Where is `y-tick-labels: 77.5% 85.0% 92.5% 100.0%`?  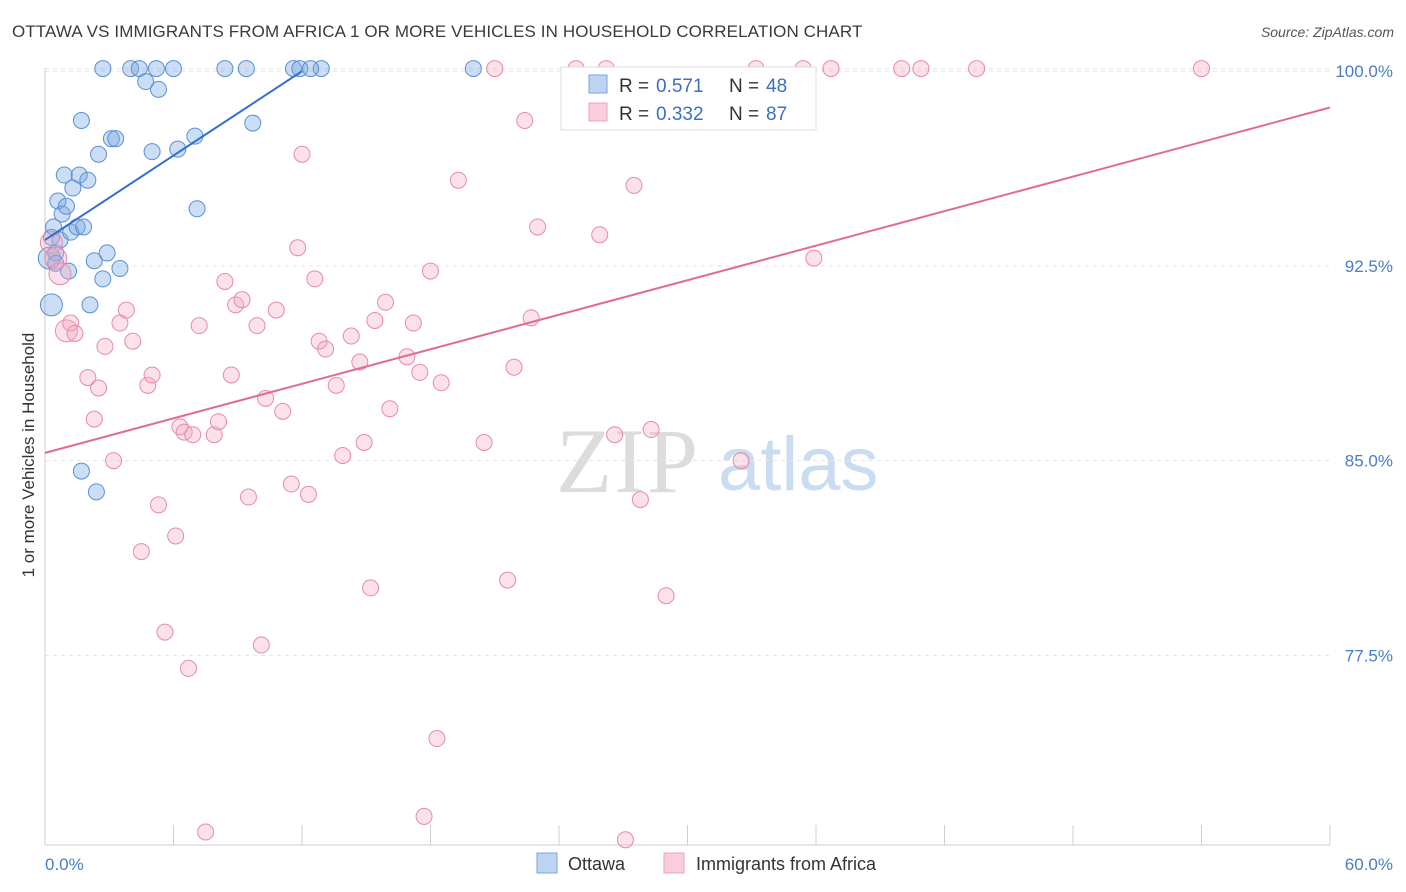
y-tick-labels: 77.5% 85.0% 92.5% 100.0% is located at coordinates (1364, 363).